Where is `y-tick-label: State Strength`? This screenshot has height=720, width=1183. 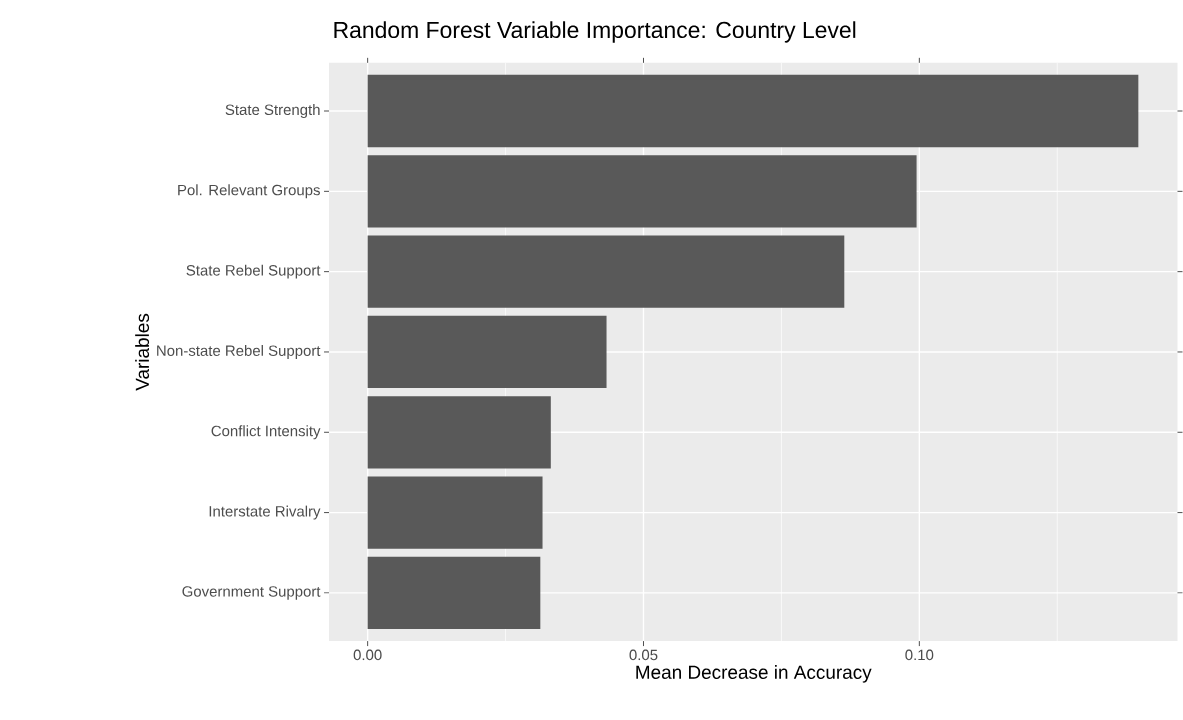 y-tick-label: State Strength is located at coordinates (272, 111).